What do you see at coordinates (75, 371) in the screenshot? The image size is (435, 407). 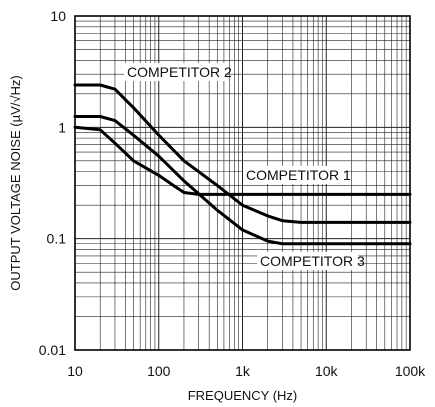 I see `x-tick-label: 10` at bounding box center [75, 371].